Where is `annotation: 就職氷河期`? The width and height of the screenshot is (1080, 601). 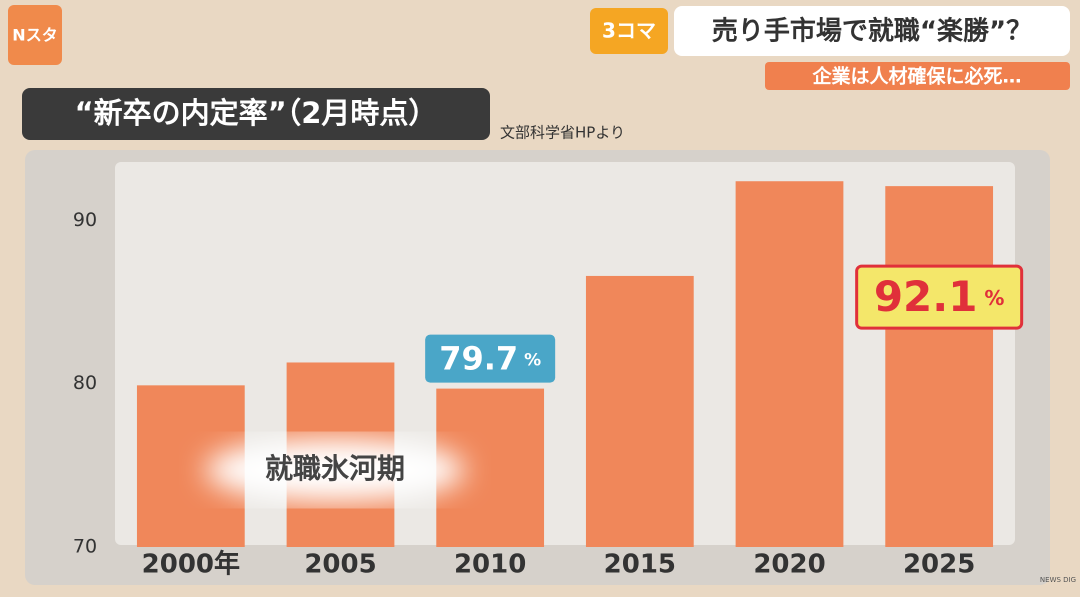
annotation: 就職氷河期 is located at coordinates (335, 468).